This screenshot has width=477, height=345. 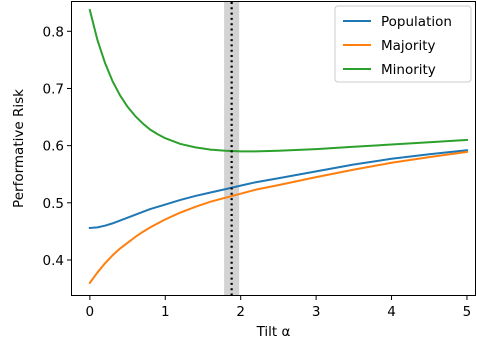 What do you see at coordinates (165, 312) in the screenshot?
I see `x-tick-label: 1` at bounding box center [165, 312].